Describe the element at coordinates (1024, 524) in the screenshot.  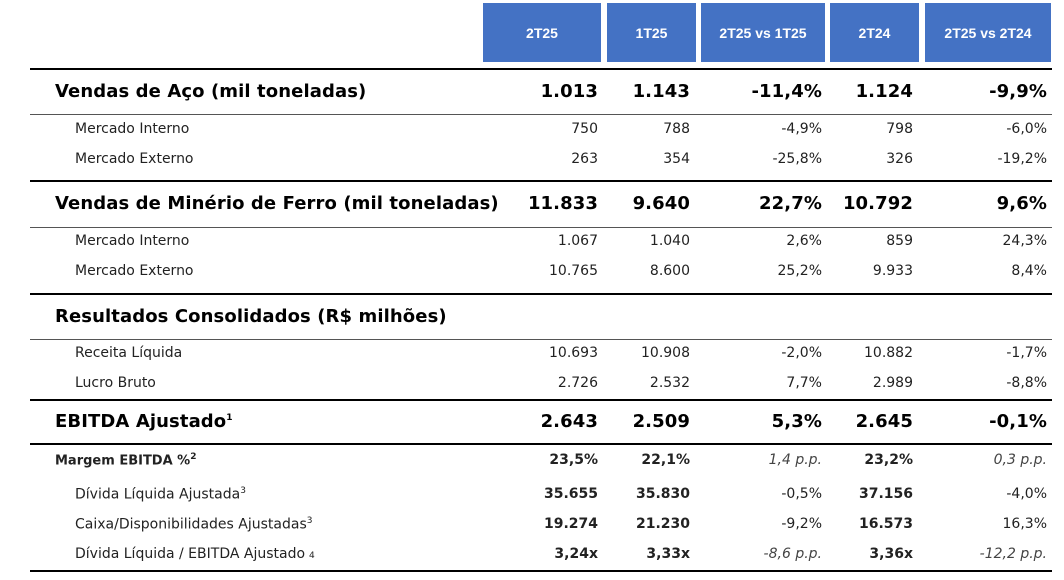
I see `cell-2t25-vs-2t24: 16,3%` at that location.